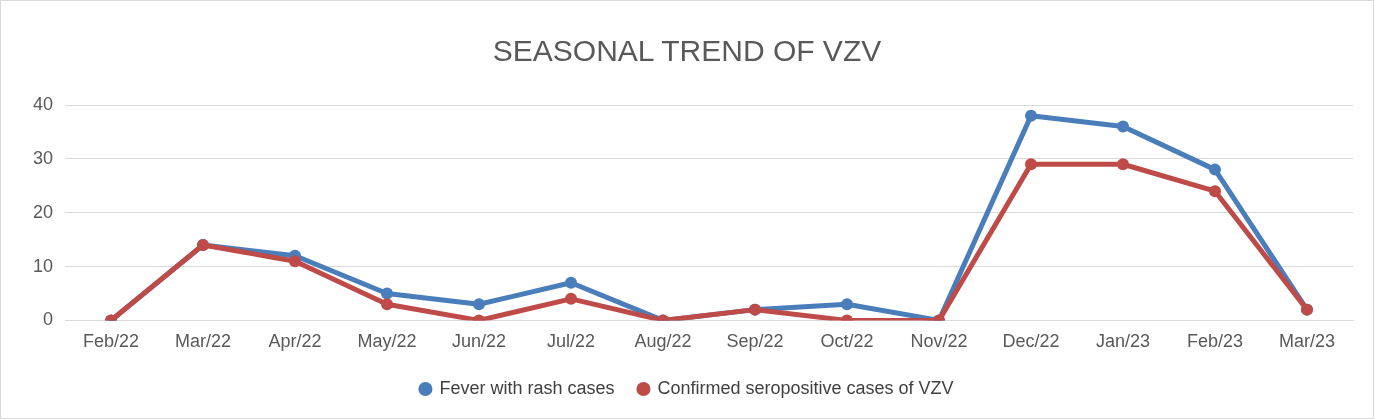 The image size is (1374, 419). What do you see at coordinates (1123, 341) in the screenshot?
I see `x-tick-label: Jan/23` at bounding box center [1123, 341].